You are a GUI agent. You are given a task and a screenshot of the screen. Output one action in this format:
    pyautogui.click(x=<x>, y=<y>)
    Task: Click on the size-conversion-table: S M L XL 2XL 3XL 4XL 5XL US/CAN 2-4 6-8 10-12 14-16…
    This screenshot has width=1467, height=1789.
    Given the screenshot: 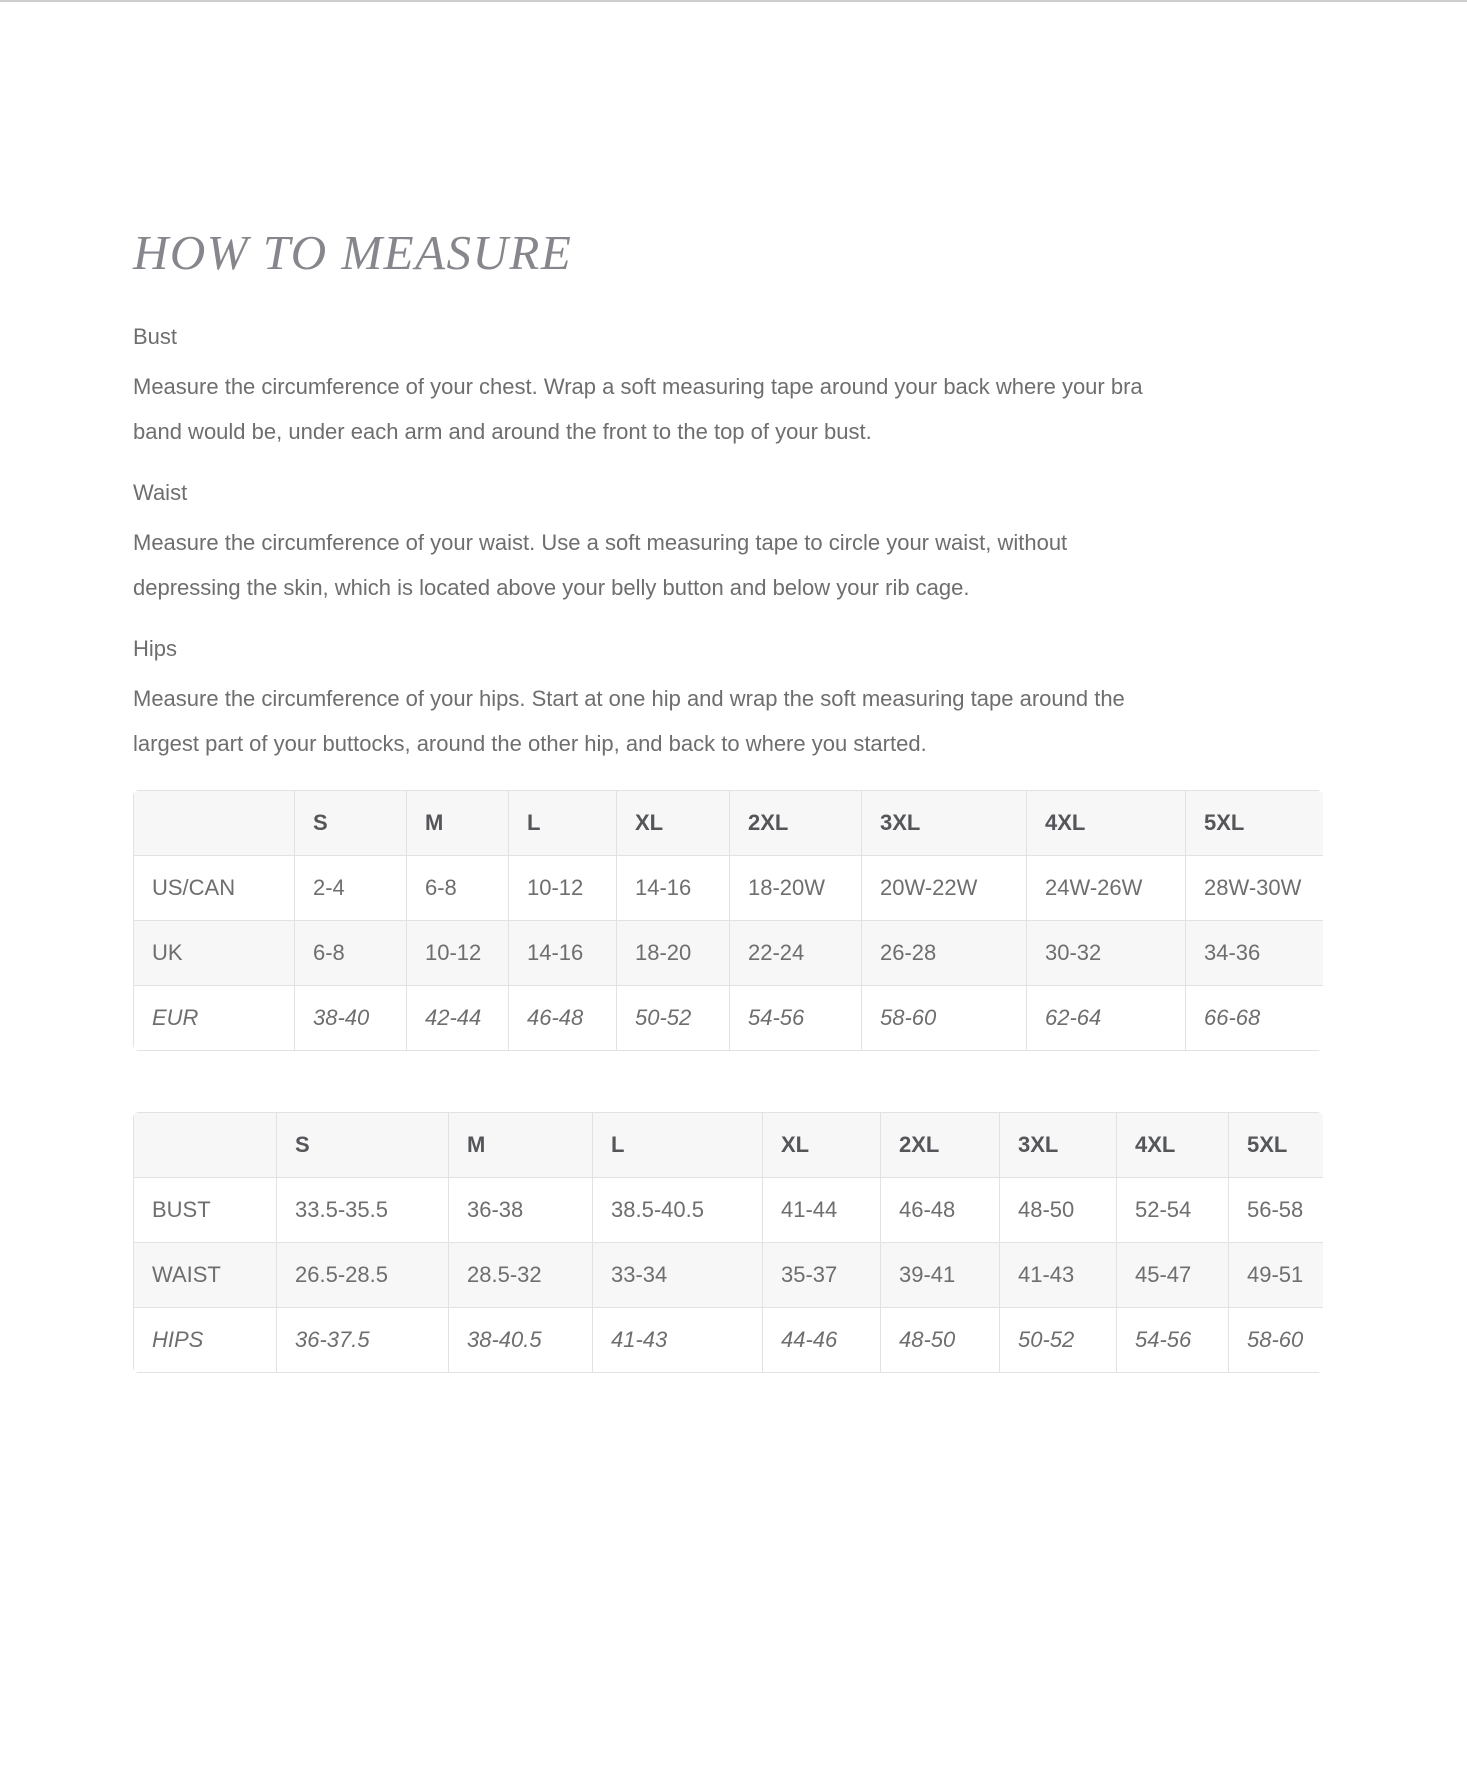 What is the action you would take?
    pyautogui.click(x=728, y=920)
    